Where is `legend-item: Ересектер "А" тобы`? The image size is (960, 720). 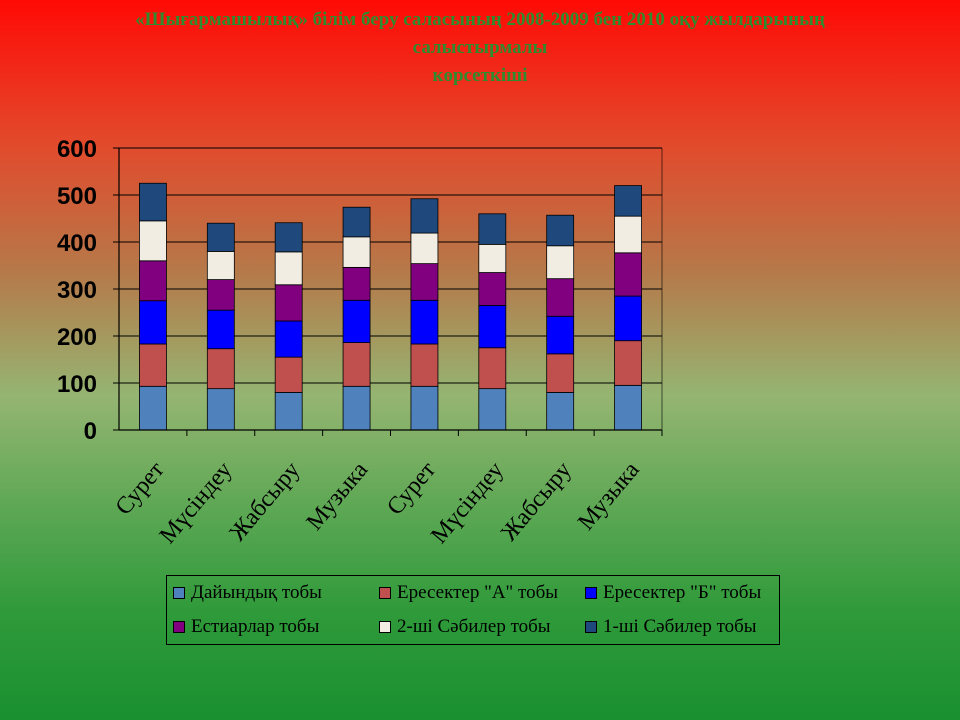 legend-item: Ересектер "А" тобы is located at coordinates (482, 593).